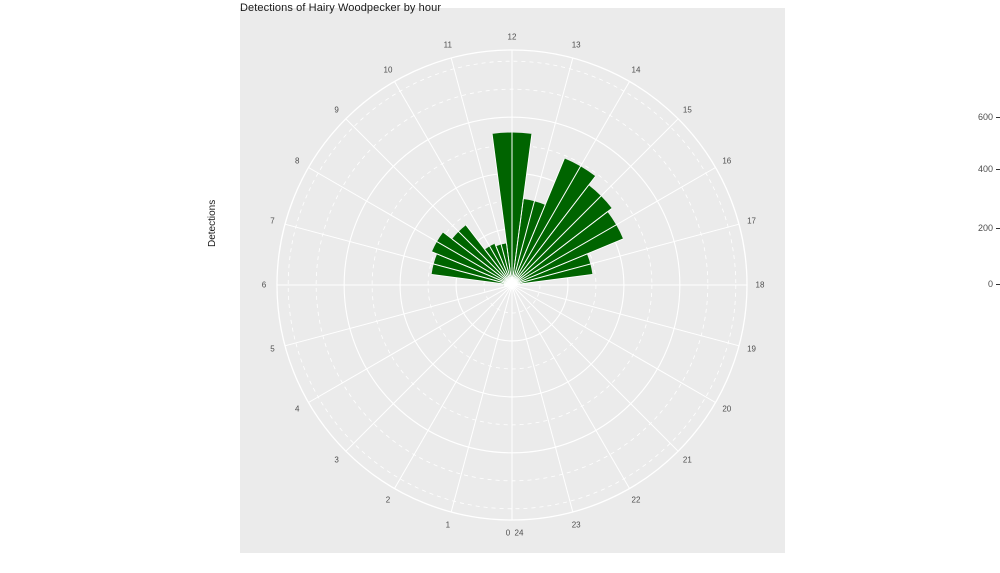 This screenshot has width=1000, height=573. I want to click on y-tick-0: 0, so click(882, 284).